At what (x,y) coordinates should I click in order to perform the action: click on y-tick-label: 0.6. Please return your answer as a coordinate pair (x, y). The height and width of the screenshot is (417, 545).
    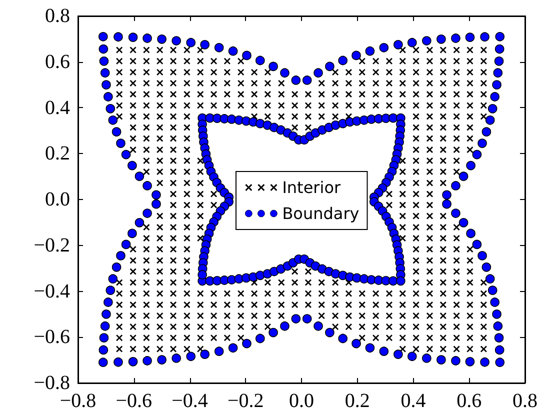
    Looking at the image, I should click on (57, 61).